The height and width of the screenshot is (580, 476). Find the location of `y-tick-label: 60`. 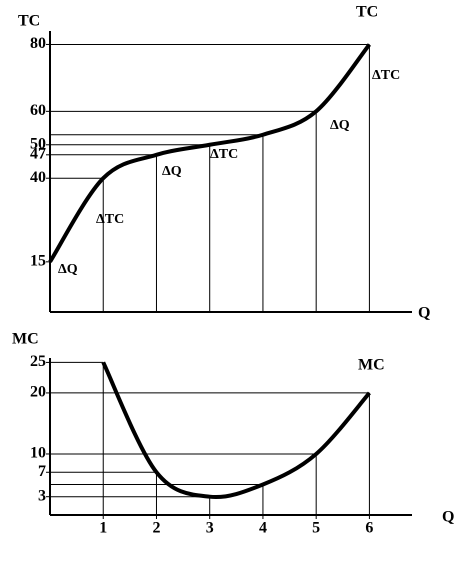

y-tick-label: 60 is located at coordinates (38, 110).